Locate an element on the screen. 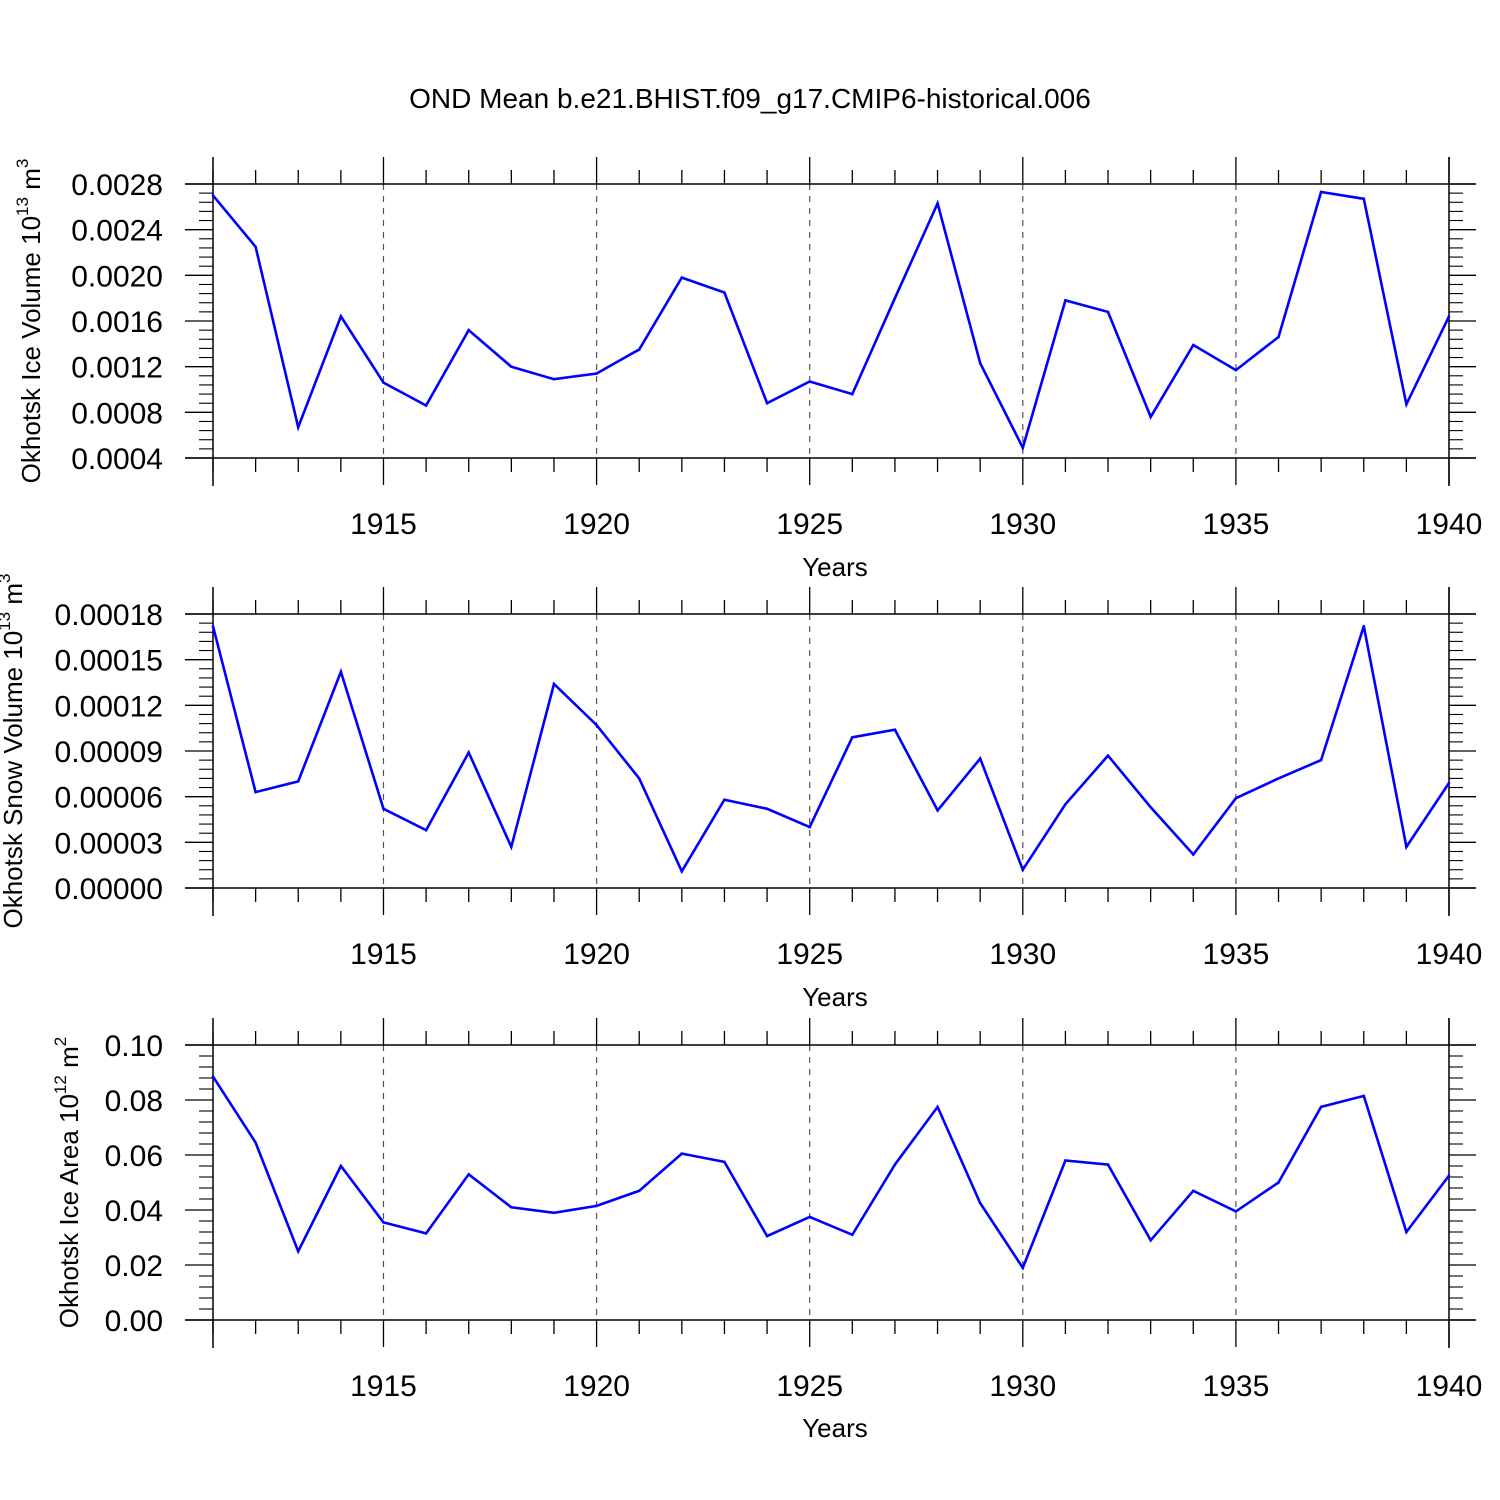  y-tick-label: 0.0024 is located at coordinates (117, 231).